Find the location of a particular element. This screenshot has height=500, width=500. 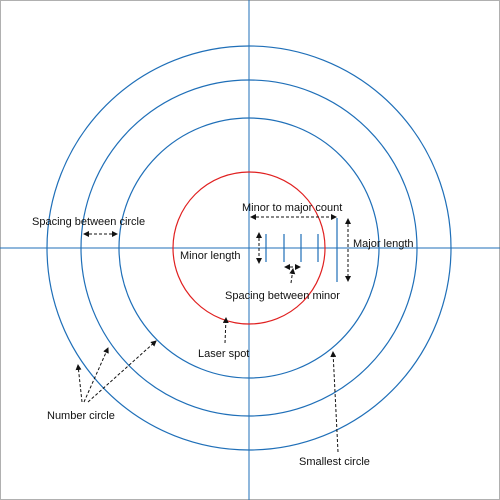

label-minor-length: Minor length is located at coordinates (210, 256).